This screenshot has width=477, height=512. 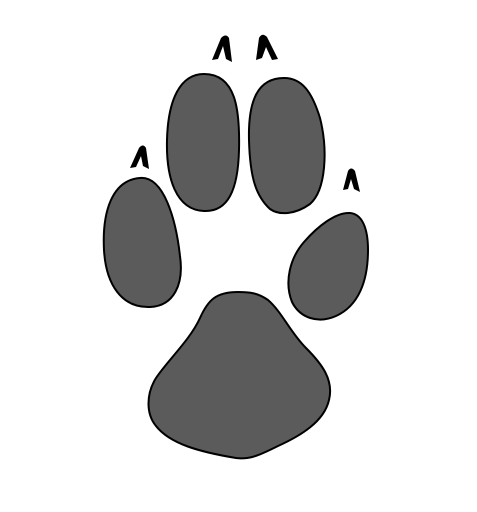 I want to click on heel-pad, so click(x=239, y=375).